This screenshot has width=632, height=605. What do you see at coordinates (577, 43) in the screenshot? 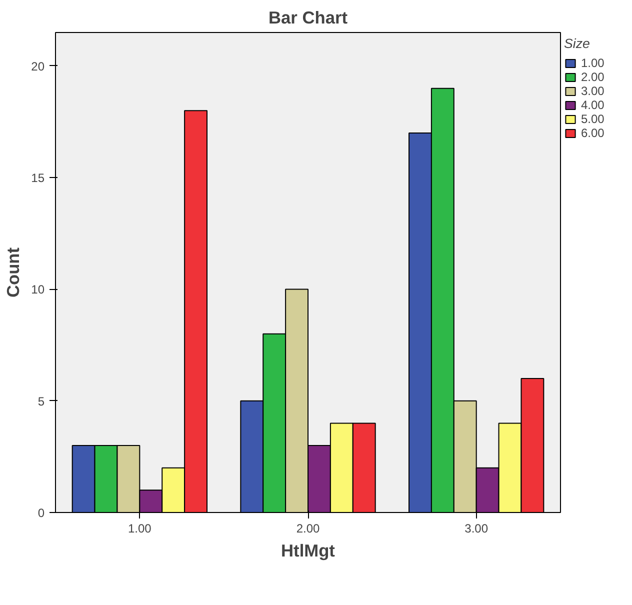
I see `legend-title: Size` at bounding box center [577, 43].